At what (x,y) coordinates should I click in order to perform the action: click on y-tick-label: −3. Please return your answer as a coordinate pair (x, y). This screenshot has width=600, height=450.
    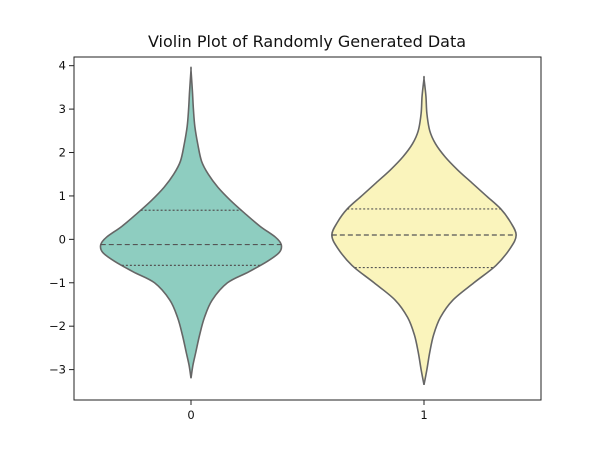
    Looking at the image, I should click on (57, 370).